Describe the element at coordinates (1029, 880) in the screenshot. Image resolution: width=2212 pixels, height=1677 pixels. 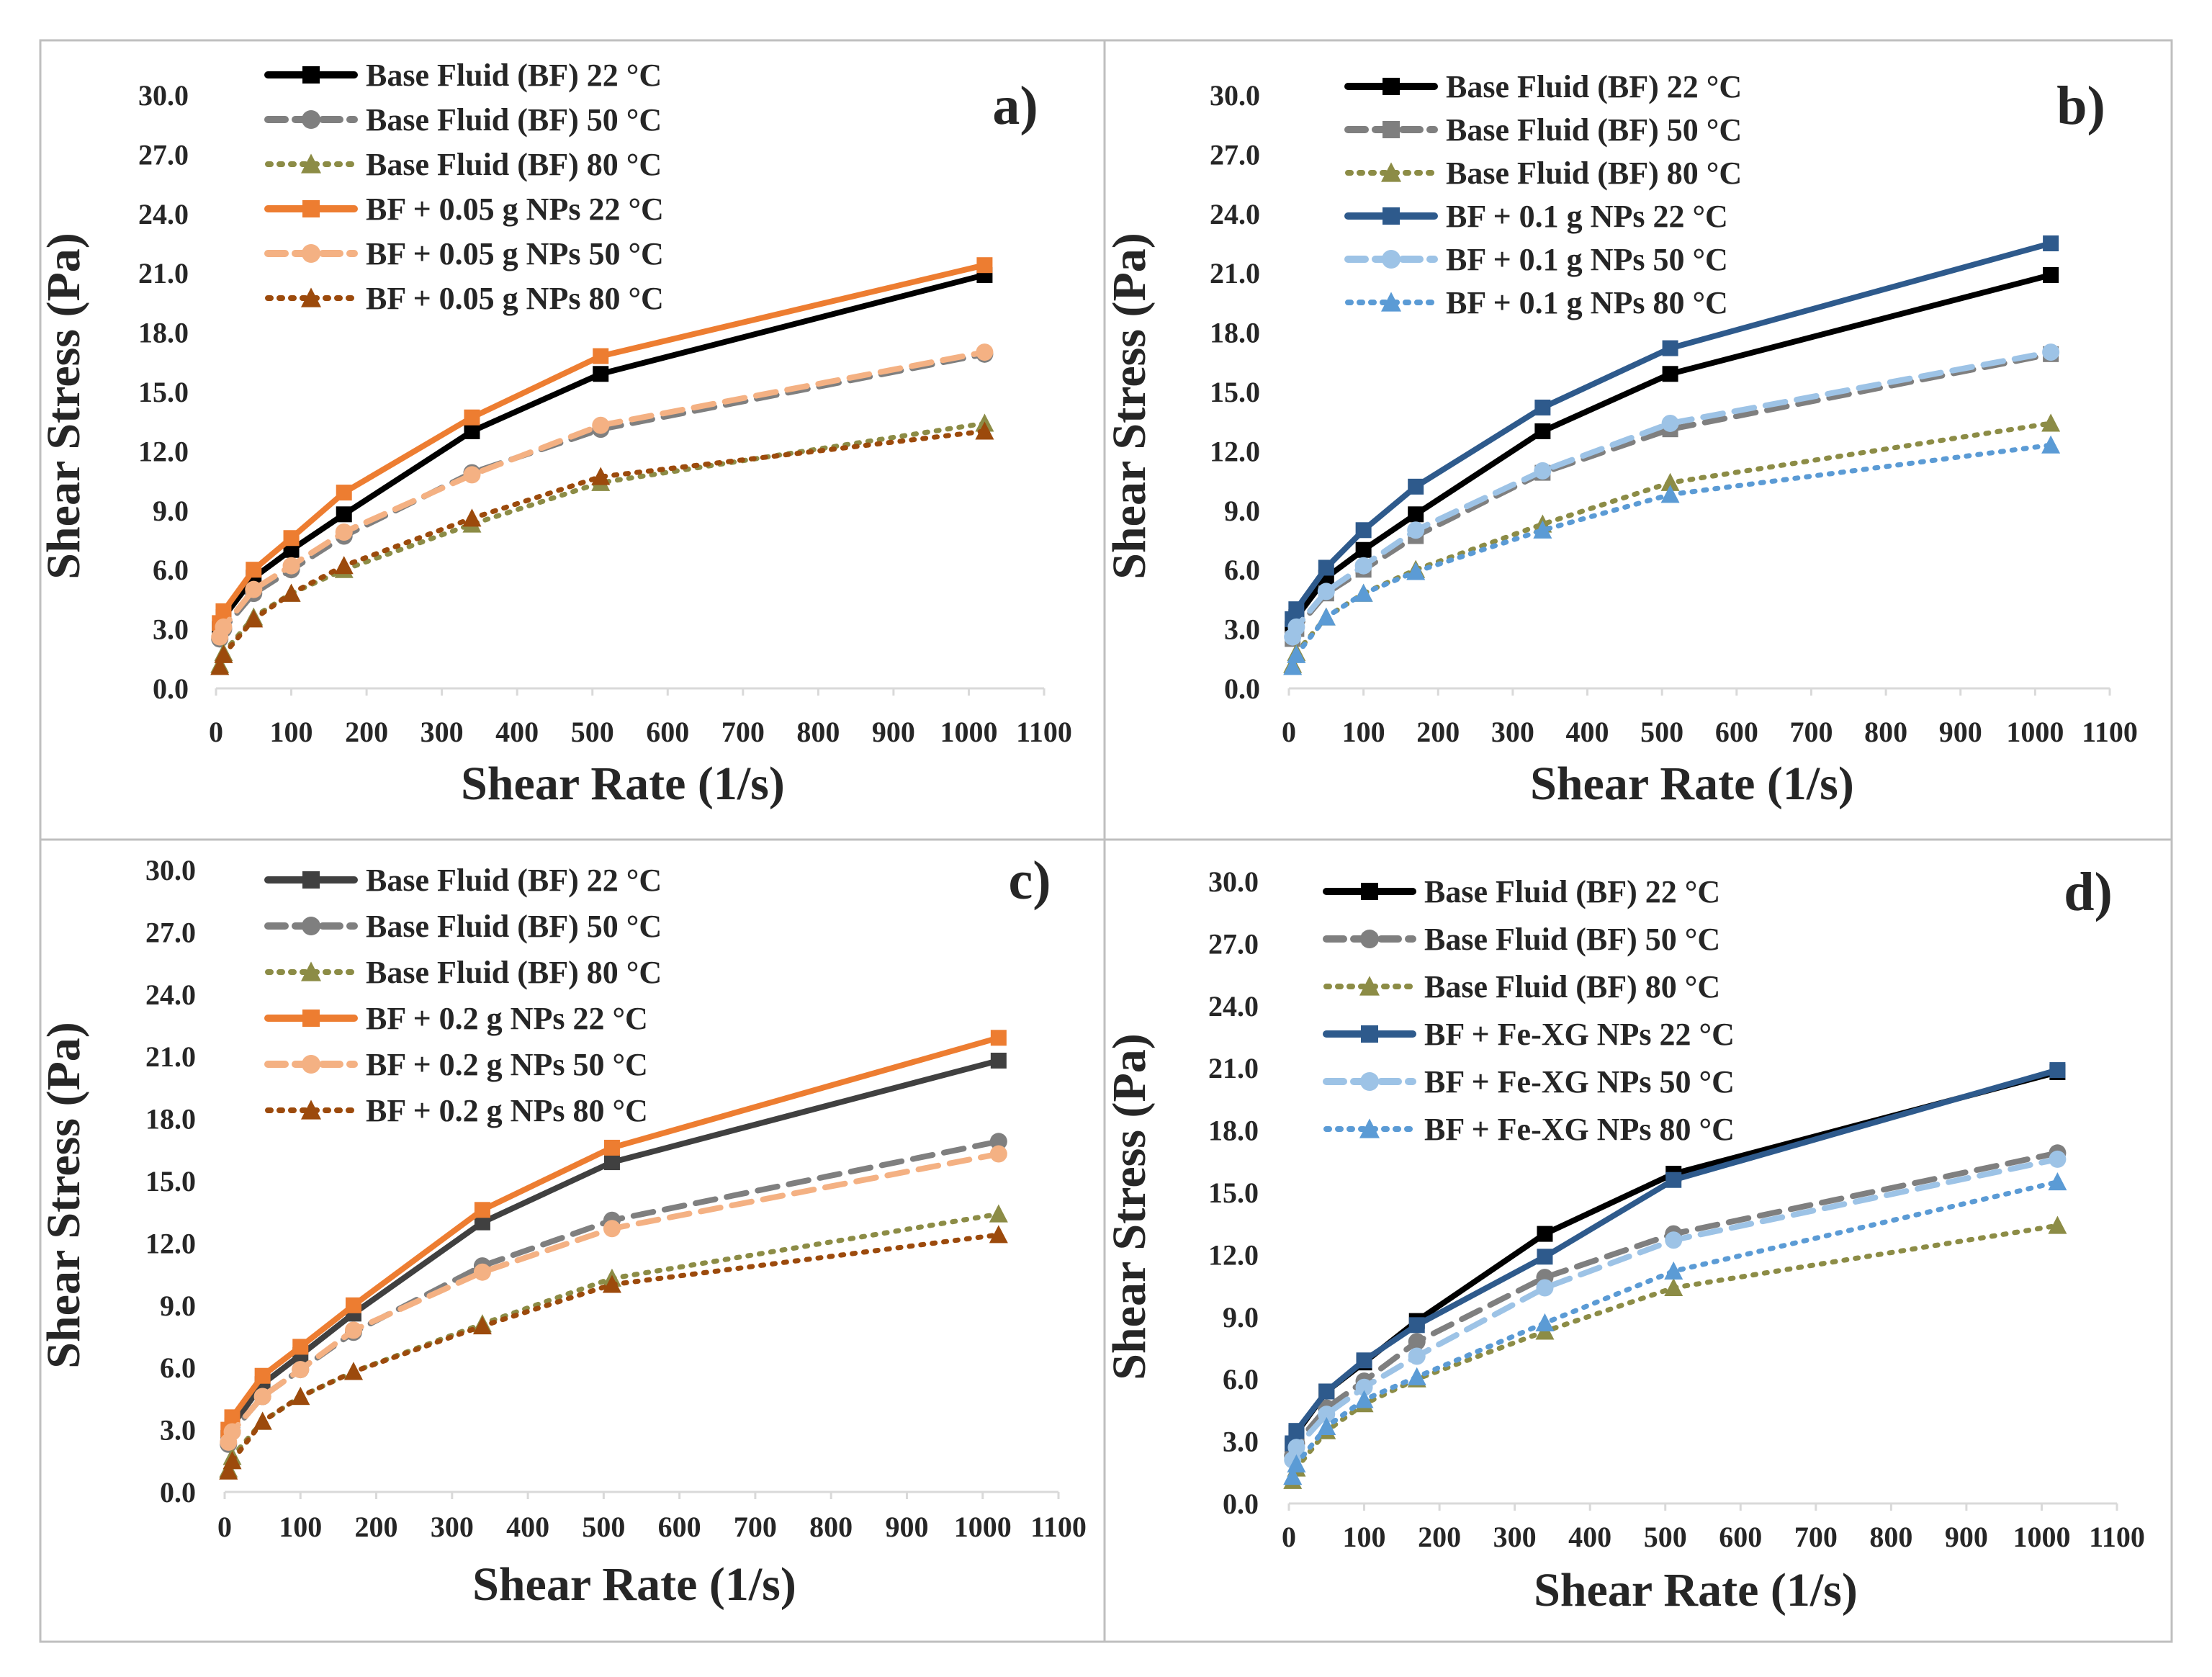
I see `panel-label: c)` at that location.